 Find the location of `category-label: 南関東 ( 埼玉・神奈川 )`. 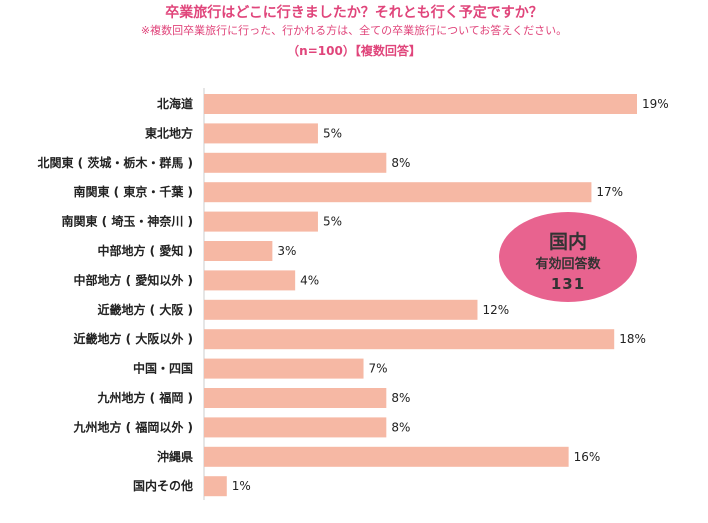

category-label: 南関東 ( 埼玉・神奈川 ) is located at coordinates (127, 221).